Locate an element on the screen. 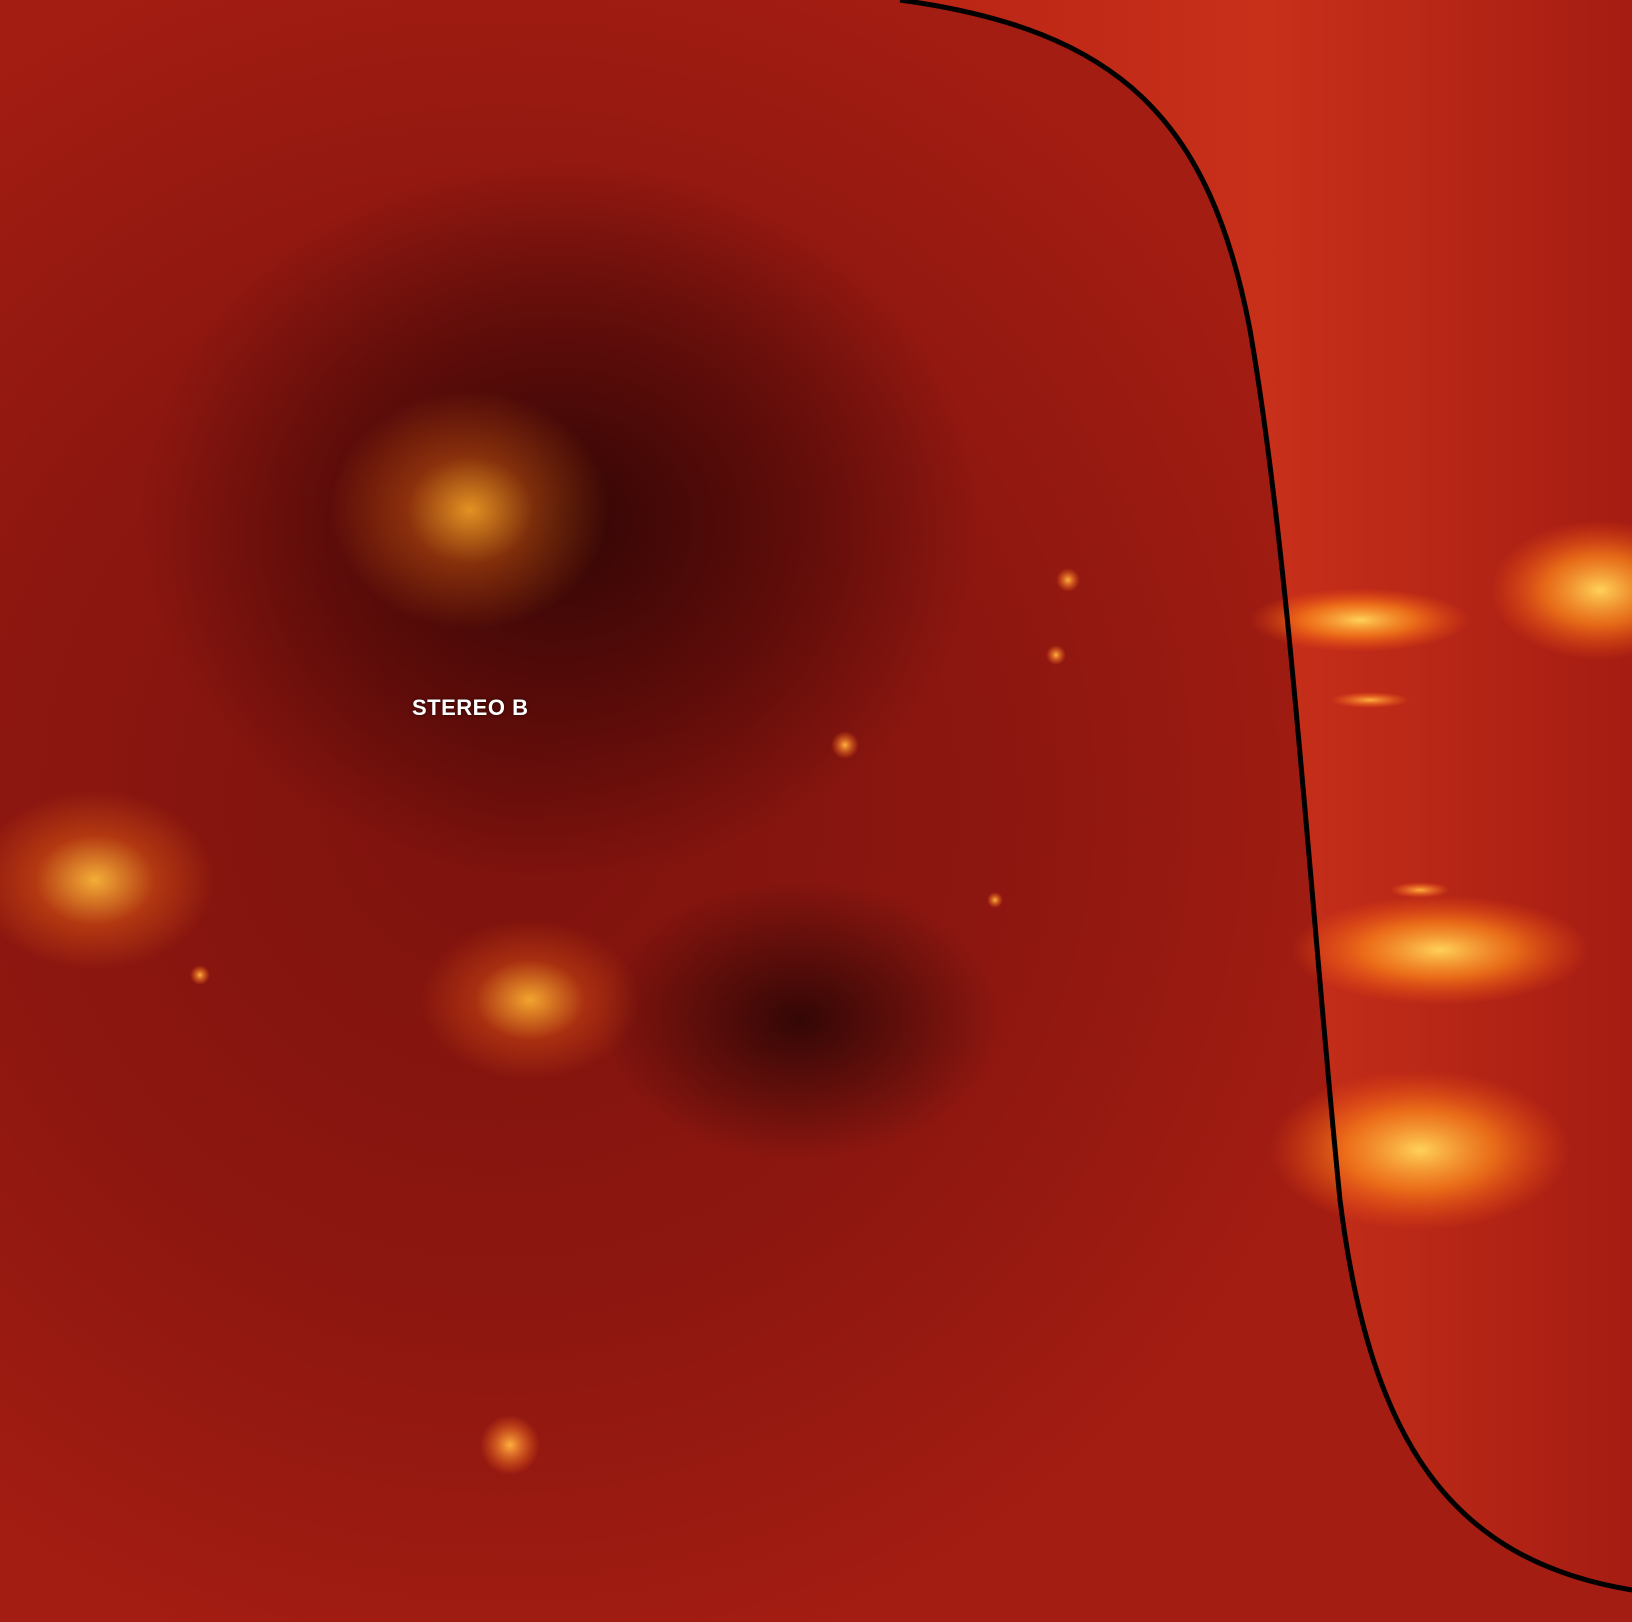 Image resolution: width=1632 pixels, height=1622 pixels. image-label: STEREO B is located at coordinates (470, 707).